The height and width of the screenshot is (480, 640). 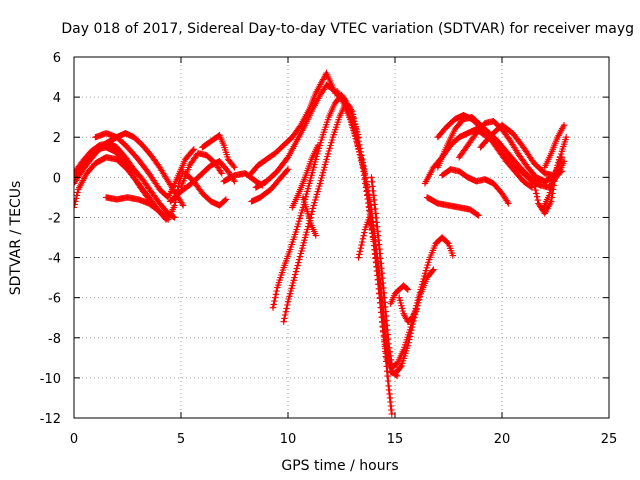 I want to click on x-tick-label-4: 20, so click(x=502, y=439).